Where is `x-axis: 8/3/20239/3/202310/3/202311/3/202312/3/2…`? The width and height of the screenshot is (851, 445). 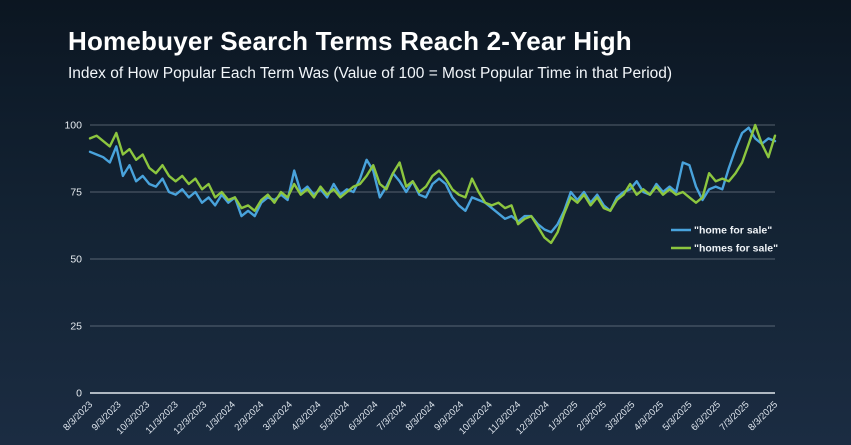 x-axis: 8/3/20239/3/202310/3/202311/3/202312/3/2… is located at coordinates (420, 418).